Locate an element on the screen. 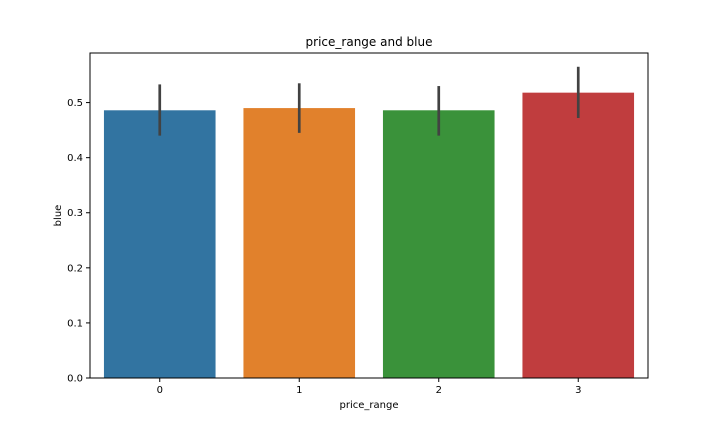 The height and width of the screenshot is (432, 720). y-tick-label-2: 0.2 is located at coordinates (75, 268).